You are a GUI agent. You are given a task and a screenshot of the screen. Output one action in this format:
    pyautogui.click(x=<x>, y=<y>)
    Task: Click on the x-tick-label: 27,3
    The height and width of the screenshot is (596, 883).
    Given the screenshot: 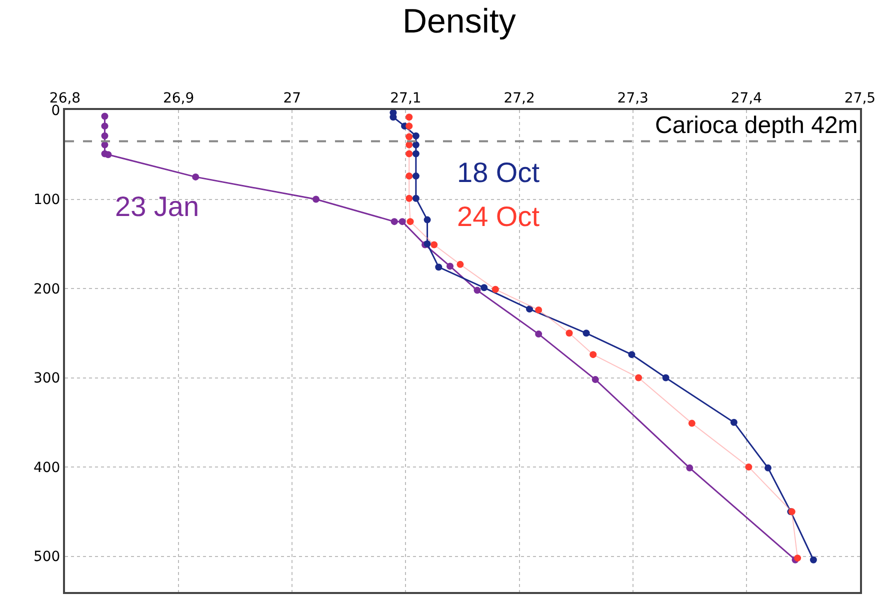 What is the action you would take?
    pyautogui.click(x=632, y=98)
    